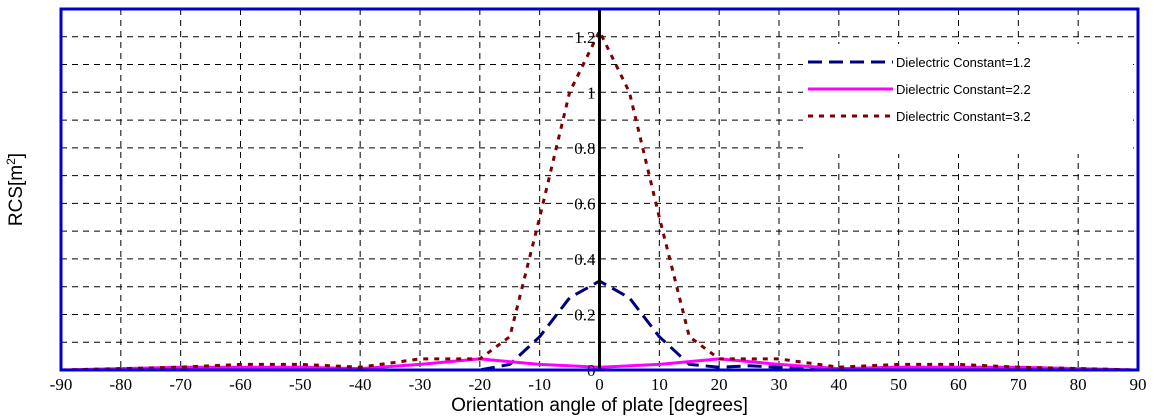 The image size is (1154, 418). What do you see at coordinates (838, 384) in the screenshot?
I see `x-tick-label: 40` at bounding box center [838, 384].